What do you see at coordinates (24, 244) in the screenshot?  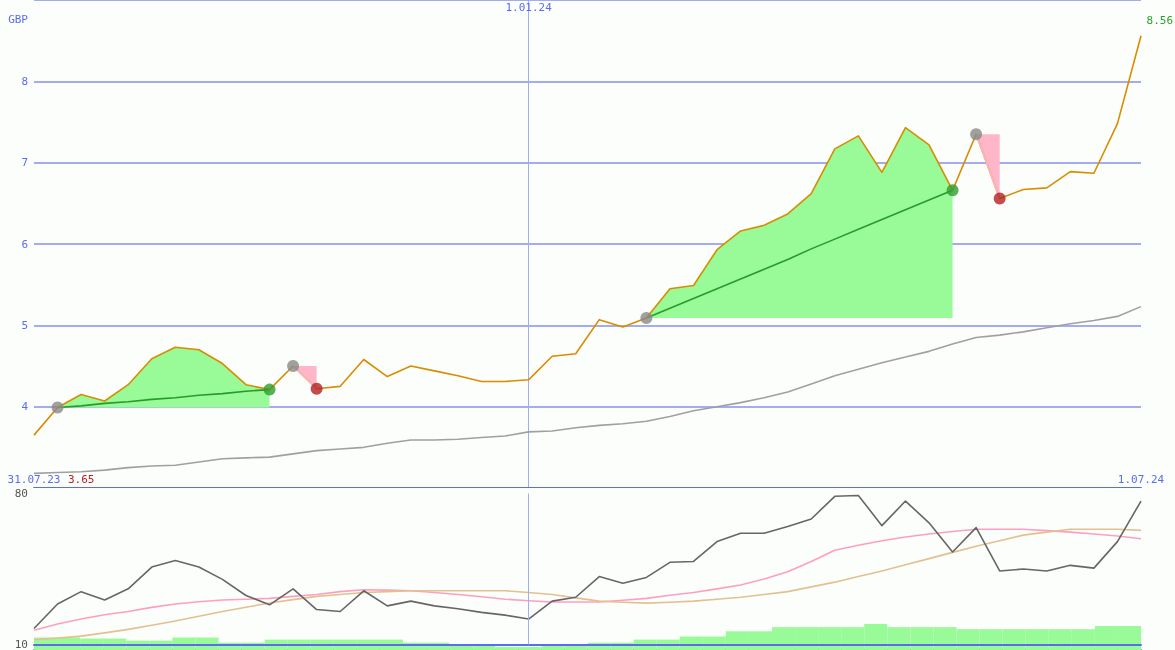 I see `y-tick-label: 6` at bounding box center [24, 244].